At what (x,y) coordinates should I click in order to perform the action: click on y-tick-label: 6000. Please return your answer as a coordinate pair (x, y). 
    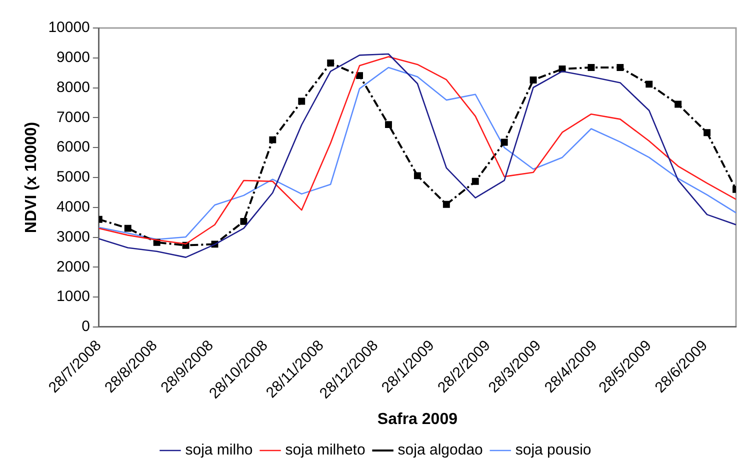
    Looking at the image, I should click on (73, 147).